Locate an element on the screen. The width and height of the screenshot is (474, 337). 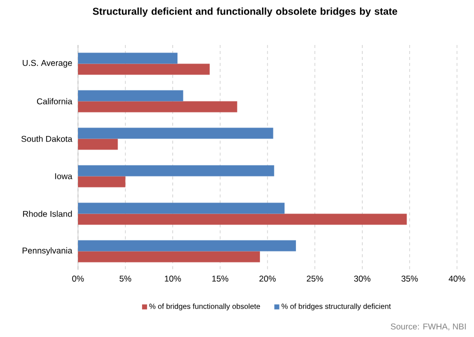
x-tick-label: 30% is located at coordinates (362, 279).